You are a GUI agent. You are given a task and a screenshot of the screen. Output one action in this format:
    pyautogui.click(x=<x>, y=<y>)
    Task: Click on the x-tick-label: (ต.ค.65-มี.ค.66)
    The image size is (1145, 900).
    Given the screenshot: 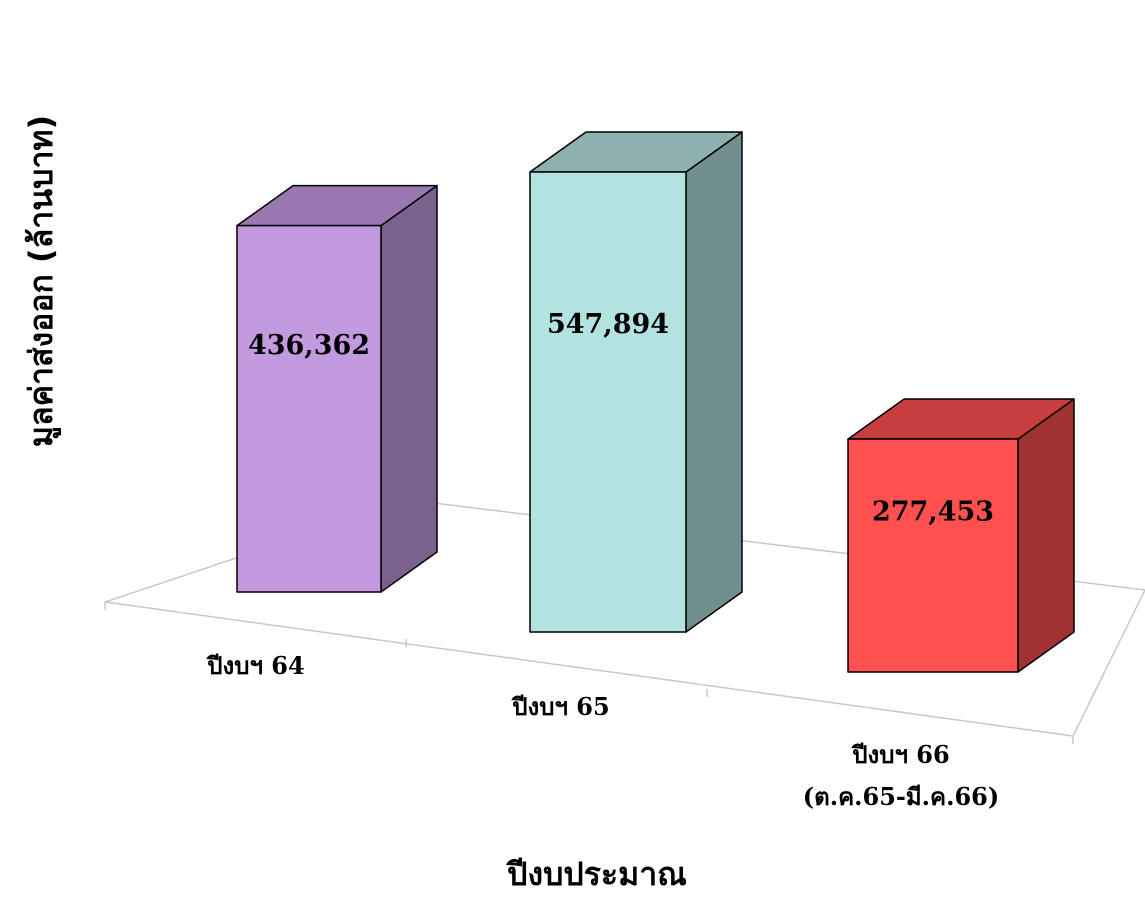 What is the action you would take?
    pyautogui.click(x=901, y=796)
    